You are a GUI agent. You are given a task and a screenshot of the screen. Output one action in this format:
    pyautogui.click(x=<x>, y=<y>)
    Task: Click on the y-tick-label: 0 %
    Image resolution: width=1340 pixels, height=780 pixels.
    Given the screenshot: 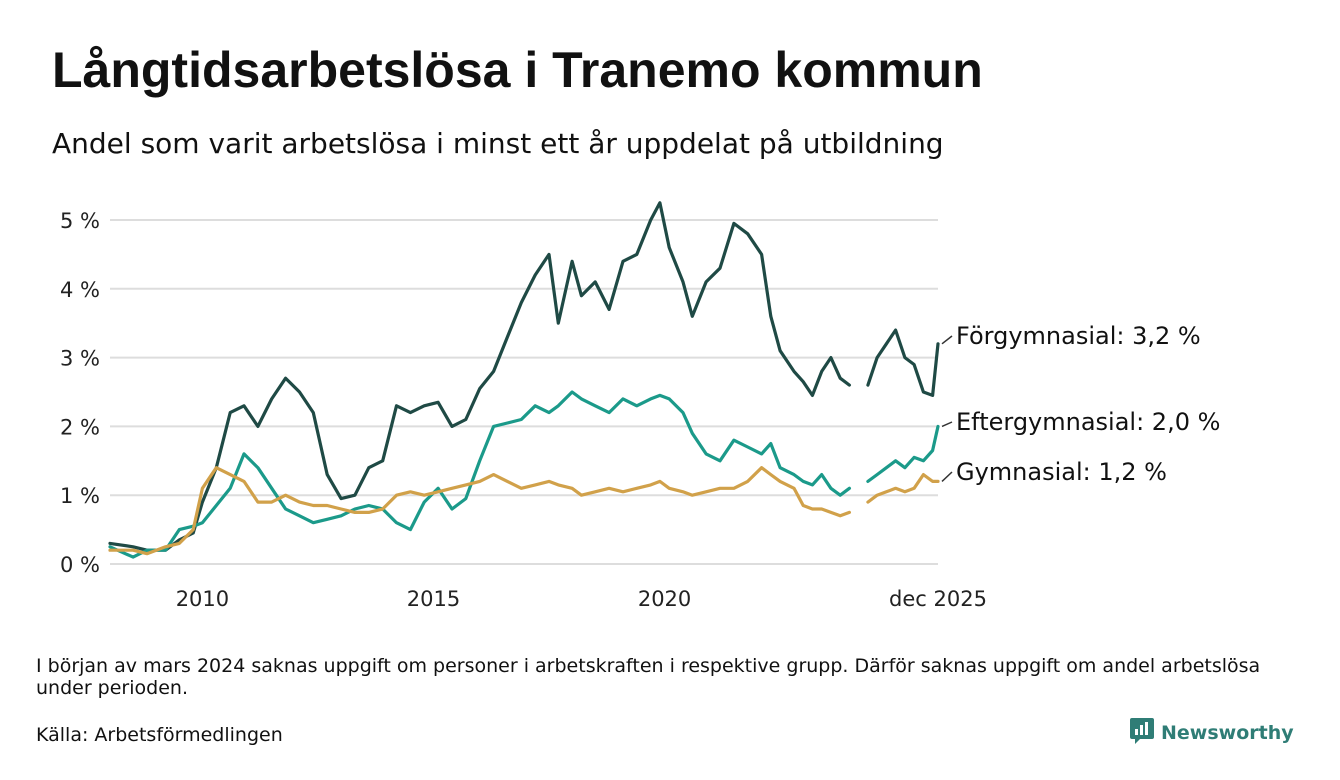 What is the action you would take?
    pyautogui.click(x=80, y=565)
    